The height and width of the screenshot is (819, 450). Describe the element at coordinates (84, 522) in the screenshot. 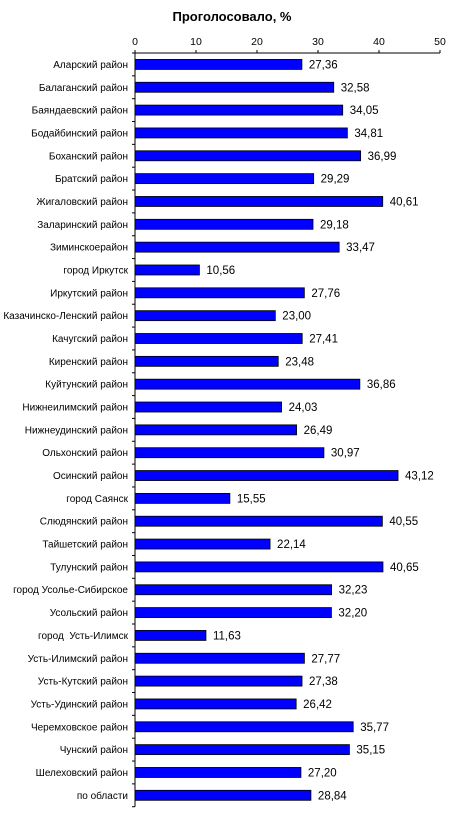

I see `category-label: Слюдянский район` at that location.